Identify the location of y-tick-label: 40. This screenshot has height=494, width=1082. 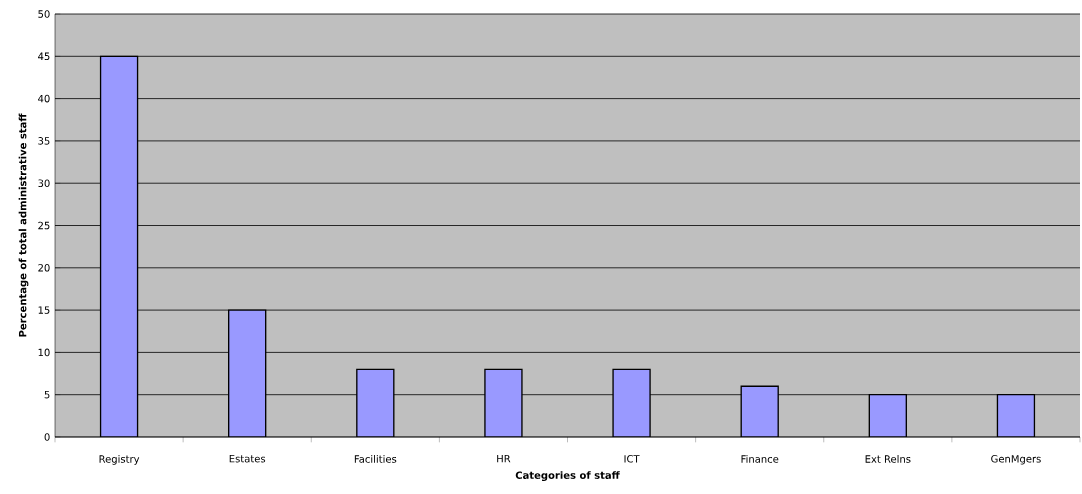
(44, 98).